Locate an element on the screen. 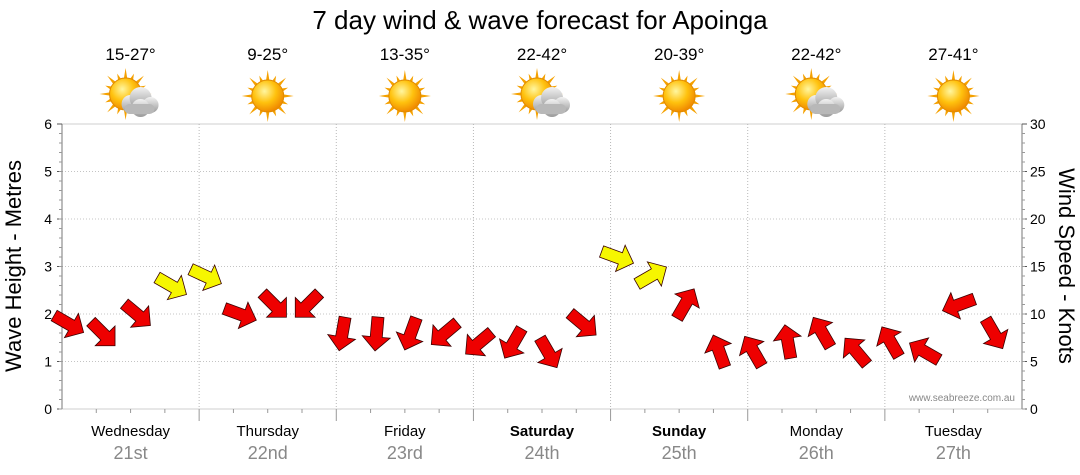 This screenshot has height=475, width=1080. right-axis: 0 5 10 15 20 25 30 is located at coordinates (1033, 266).